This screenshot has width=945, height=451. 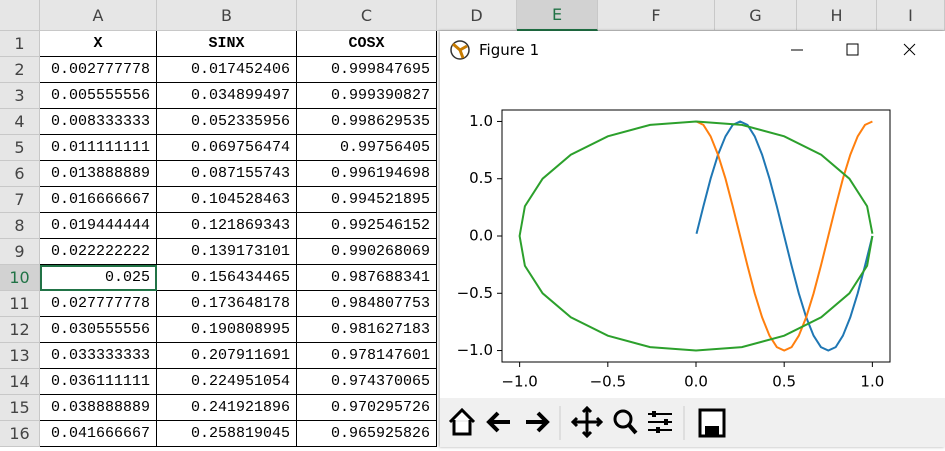 I want to click on cell: 0.038888889, so click(x=98, y=408).